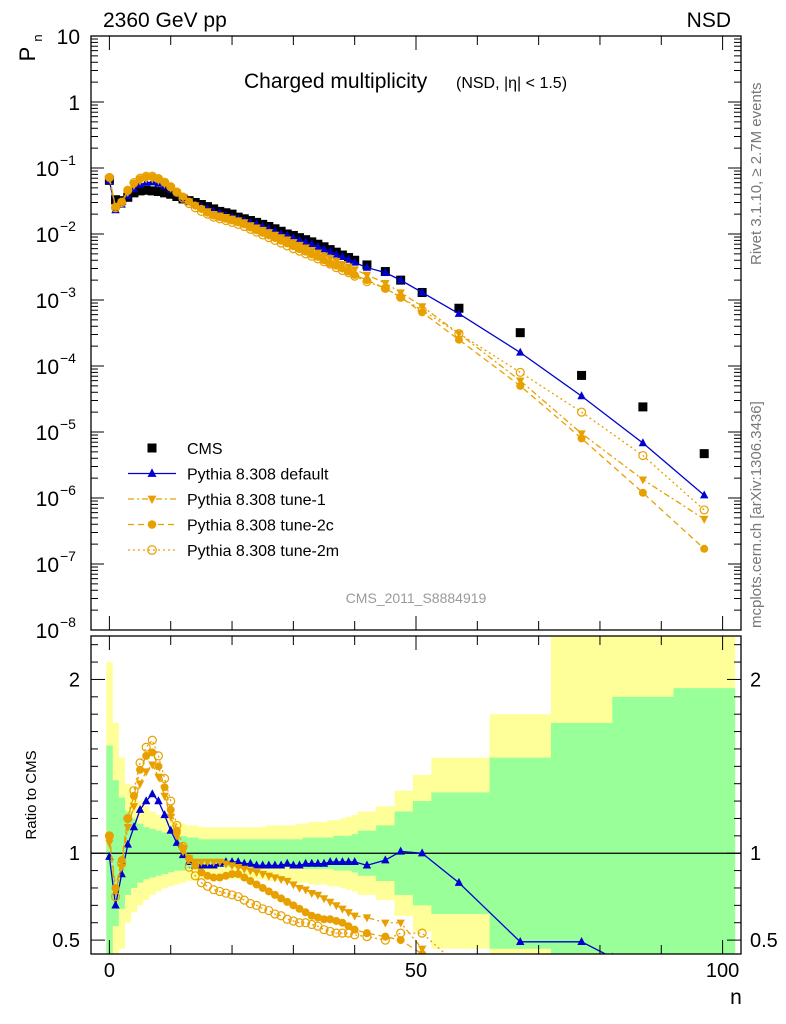  I want to click on y-tick-label-top: 10 −2, so click(56, 232).